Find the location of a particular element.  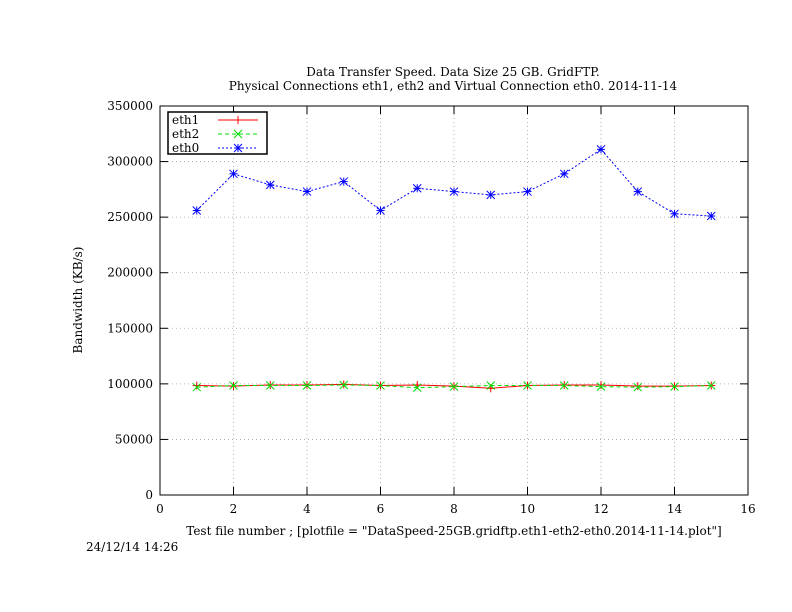

y-tick-label: 300000 is located at coordinates (130, 162).